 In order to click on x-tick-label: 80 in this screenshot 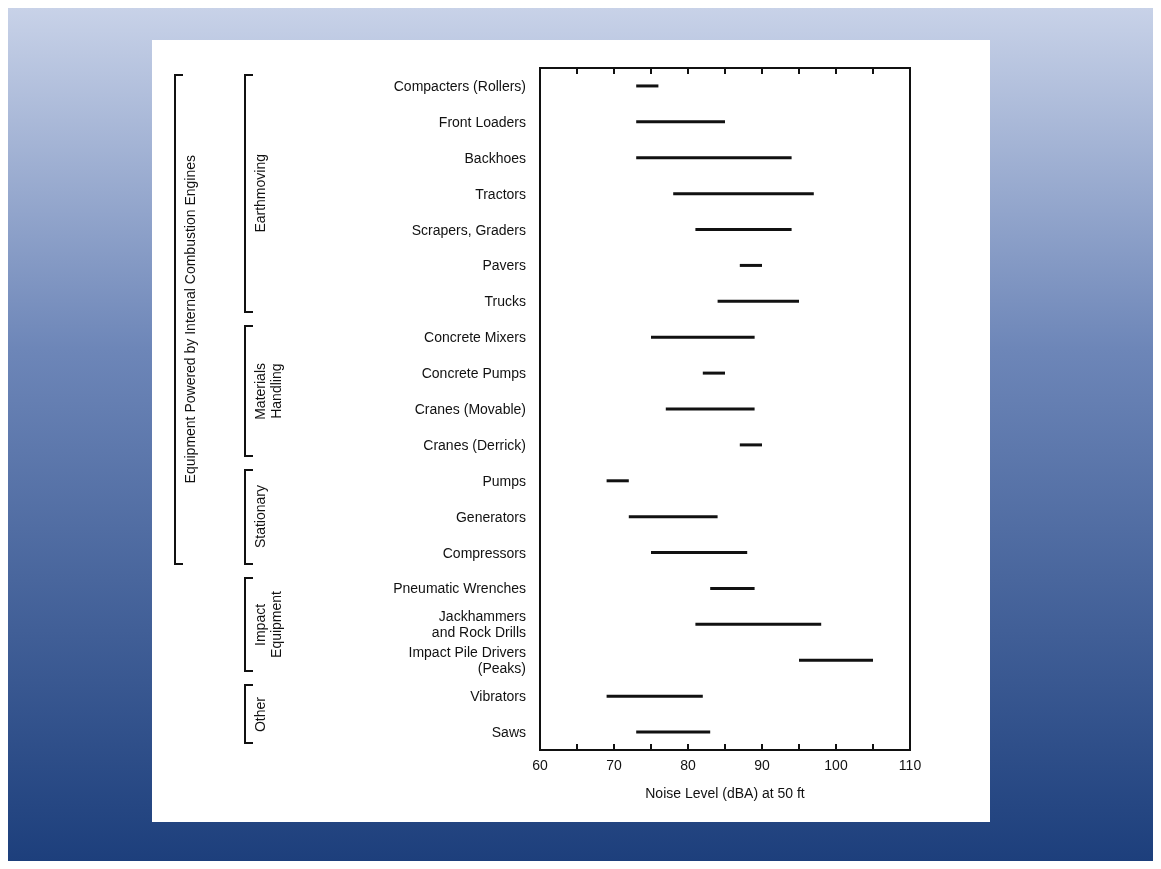, I will do `click(688, 765)`.